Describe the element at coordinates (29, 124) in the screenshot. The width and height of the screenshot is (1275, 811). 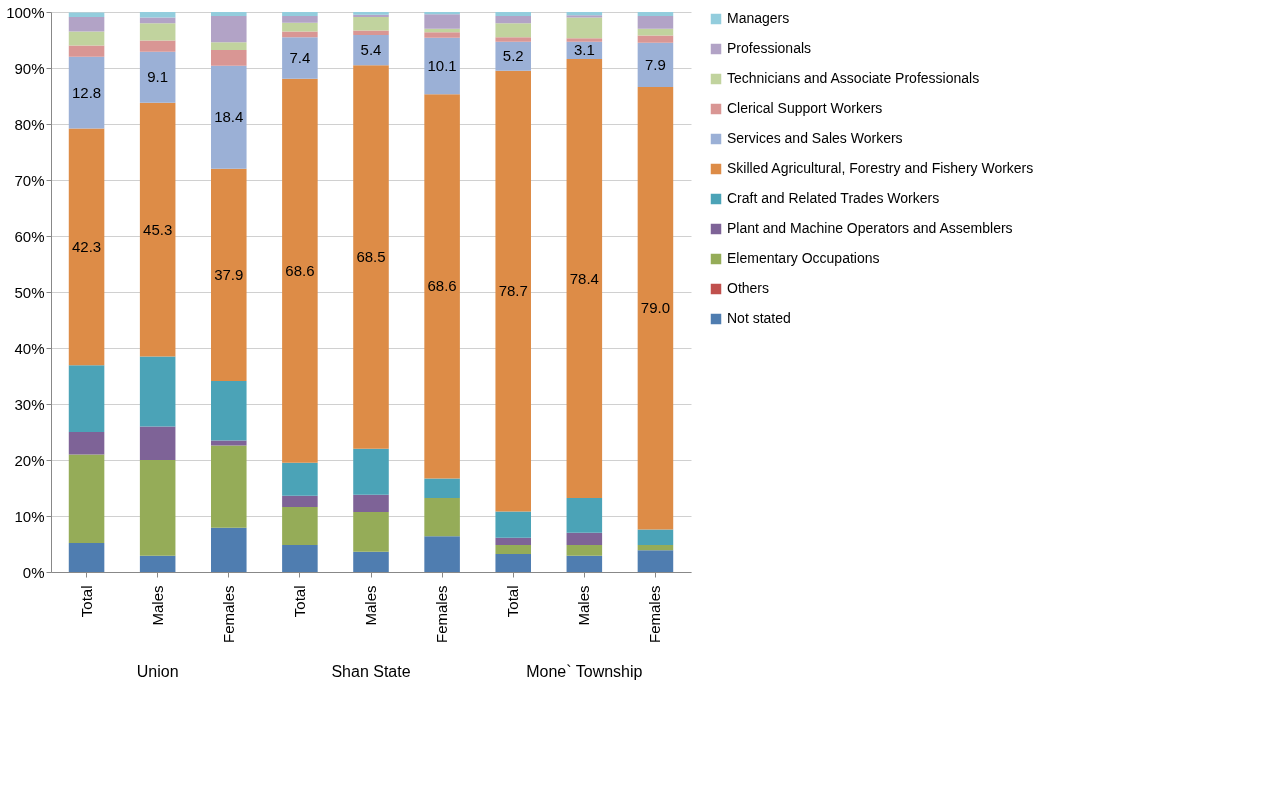
I see `y-tick-label: 80%` at that location.